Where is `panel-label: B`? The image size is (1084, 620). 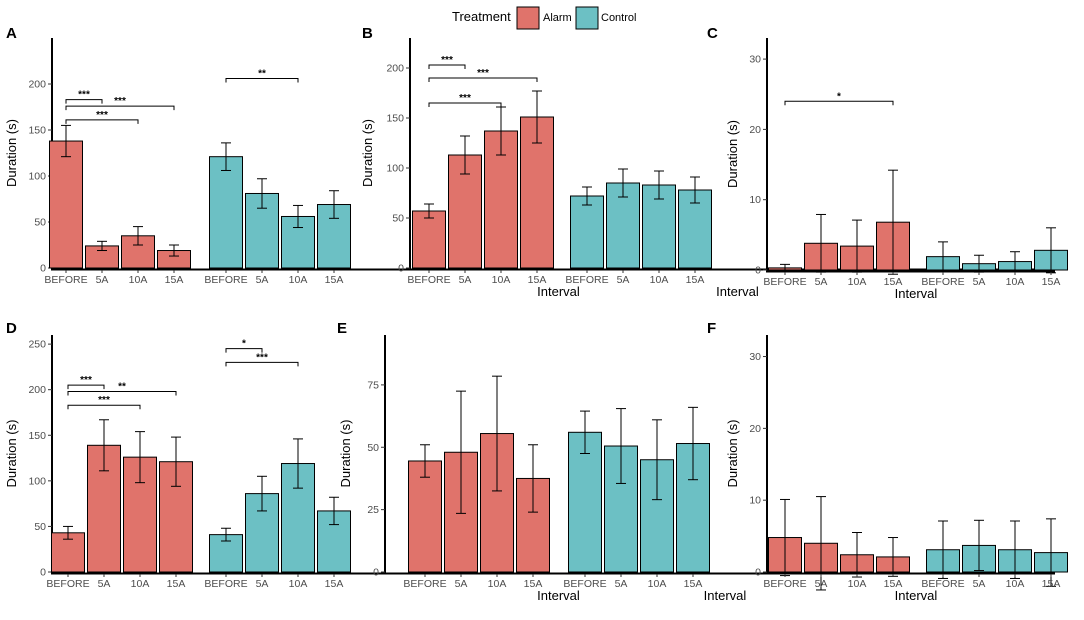
panel-label: B is located at coordinates (367, 33).